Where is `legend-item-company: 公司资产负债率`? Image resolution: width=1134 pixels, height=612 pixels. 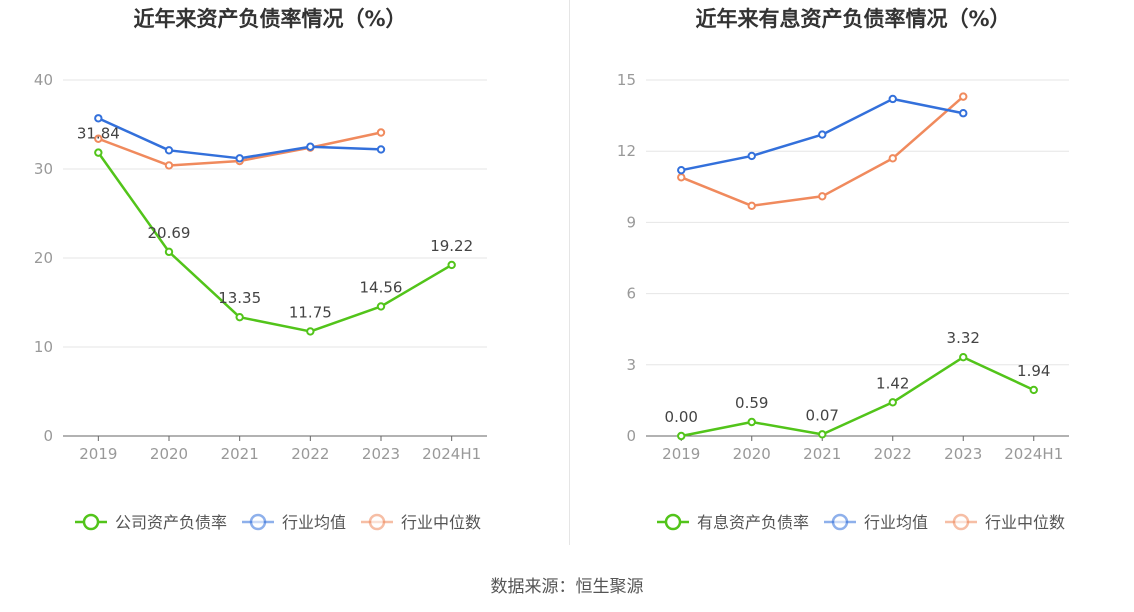
legend-item-company: 公司资产负债率 is located at coordinates (151, 522).